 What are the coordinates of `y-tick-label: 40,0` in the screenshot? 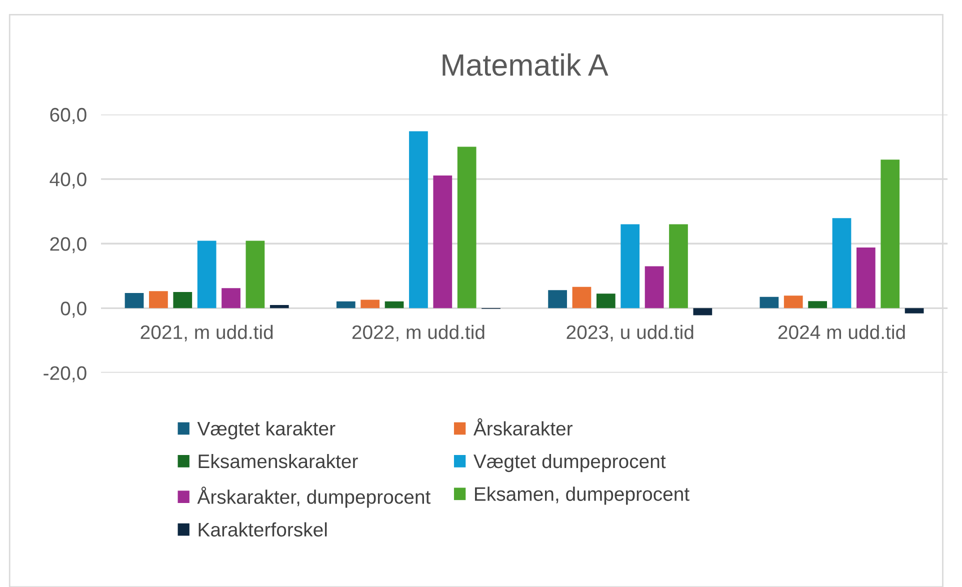 It's located at (68, 180).